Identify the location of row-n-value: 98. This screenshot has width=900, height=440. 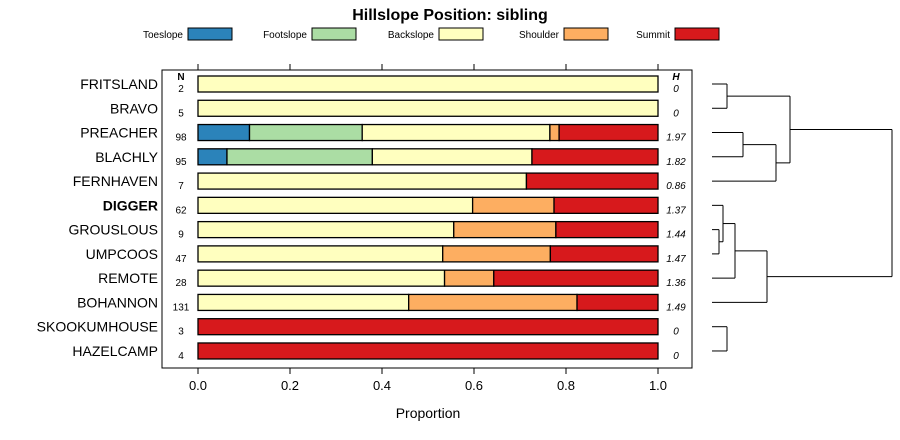
(181, 138).